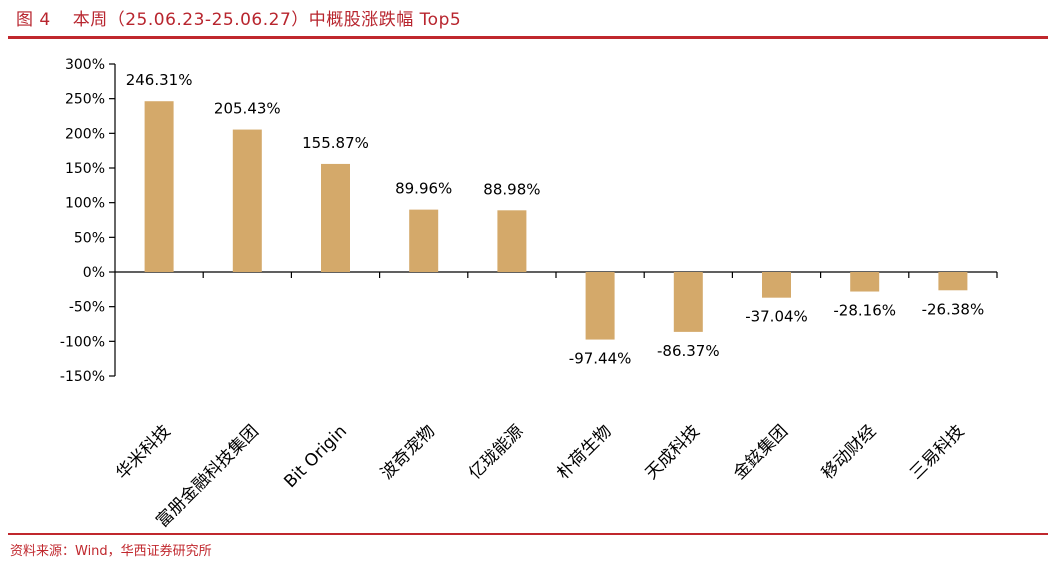 This screenshot has height=565, width=1056. I want to click on data-label: -37.04%, so click(776, 317).